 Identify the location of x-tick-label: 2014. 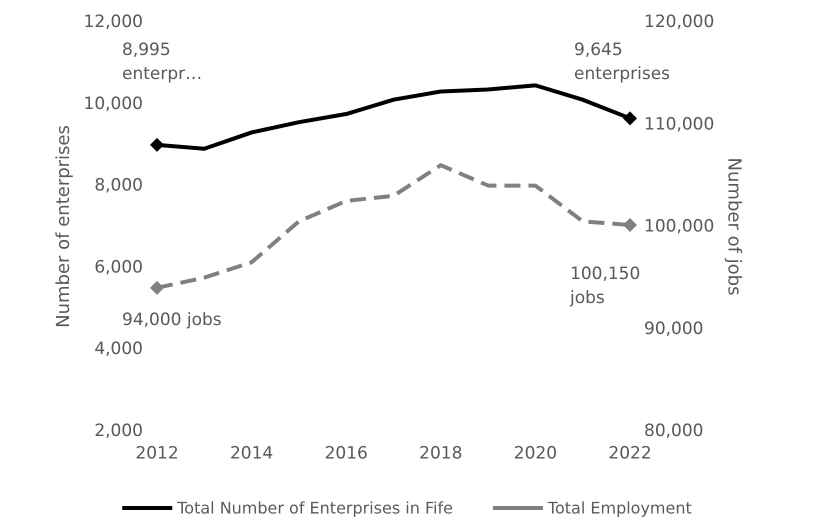
(252, 454).